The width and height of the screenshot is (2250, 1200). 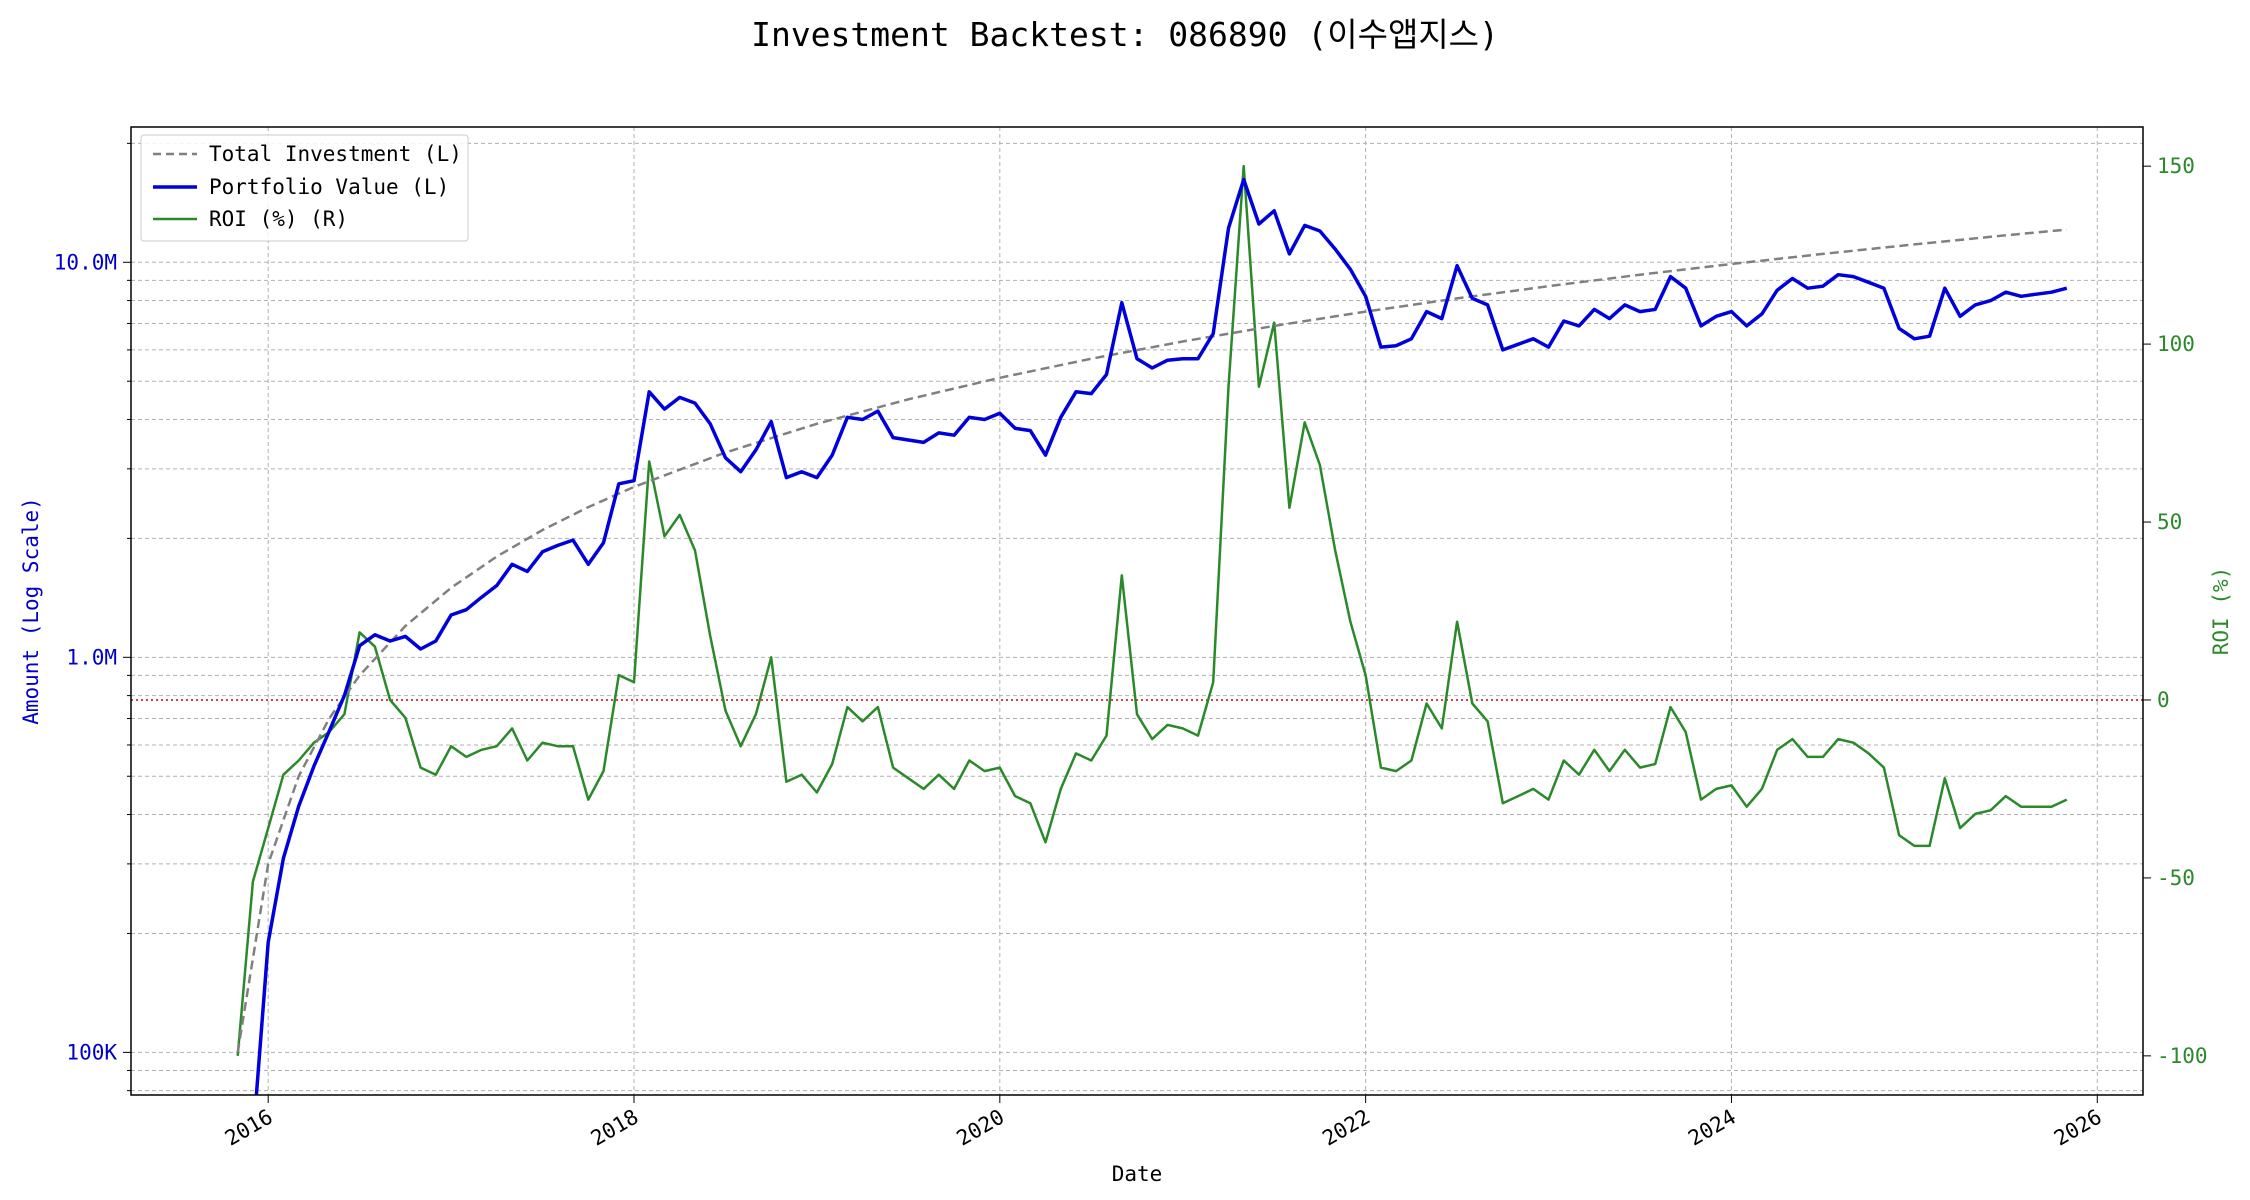 I want to click on x-tick-label: 2020, so click(x=981, y=1128).